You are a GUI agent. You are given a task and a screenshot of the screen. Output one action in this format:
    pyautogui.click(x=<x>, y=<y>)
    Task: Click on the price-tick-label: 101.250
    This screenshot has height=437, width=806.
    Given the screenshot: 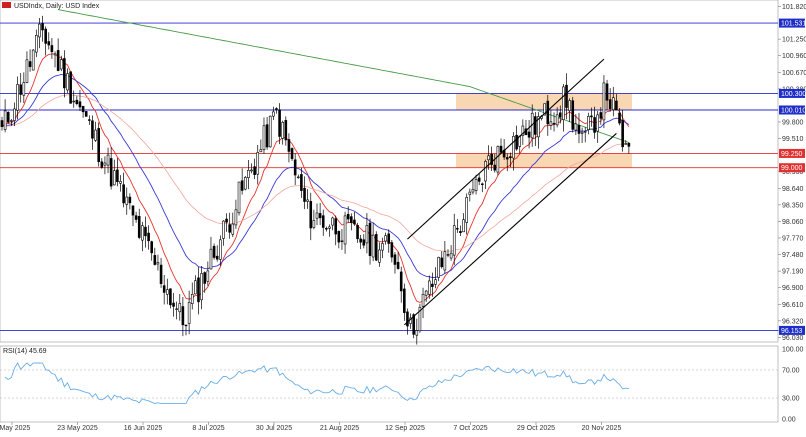 What is the action you would take?
    pyautogui.click(x=794, y=40)
    